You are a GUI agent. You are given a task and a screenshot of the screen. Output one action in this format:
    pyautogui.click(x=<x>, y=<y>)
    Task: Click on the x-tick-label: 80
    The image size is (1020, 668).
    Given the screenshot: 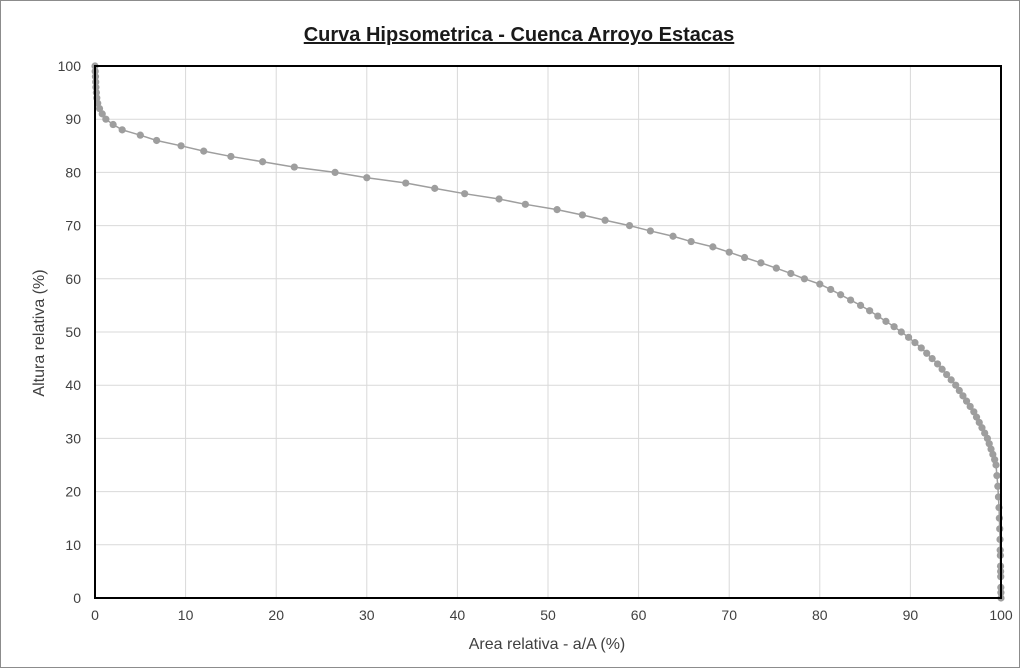 What is the action you would take?
    pyautogui.click(x=820, y=615)
    